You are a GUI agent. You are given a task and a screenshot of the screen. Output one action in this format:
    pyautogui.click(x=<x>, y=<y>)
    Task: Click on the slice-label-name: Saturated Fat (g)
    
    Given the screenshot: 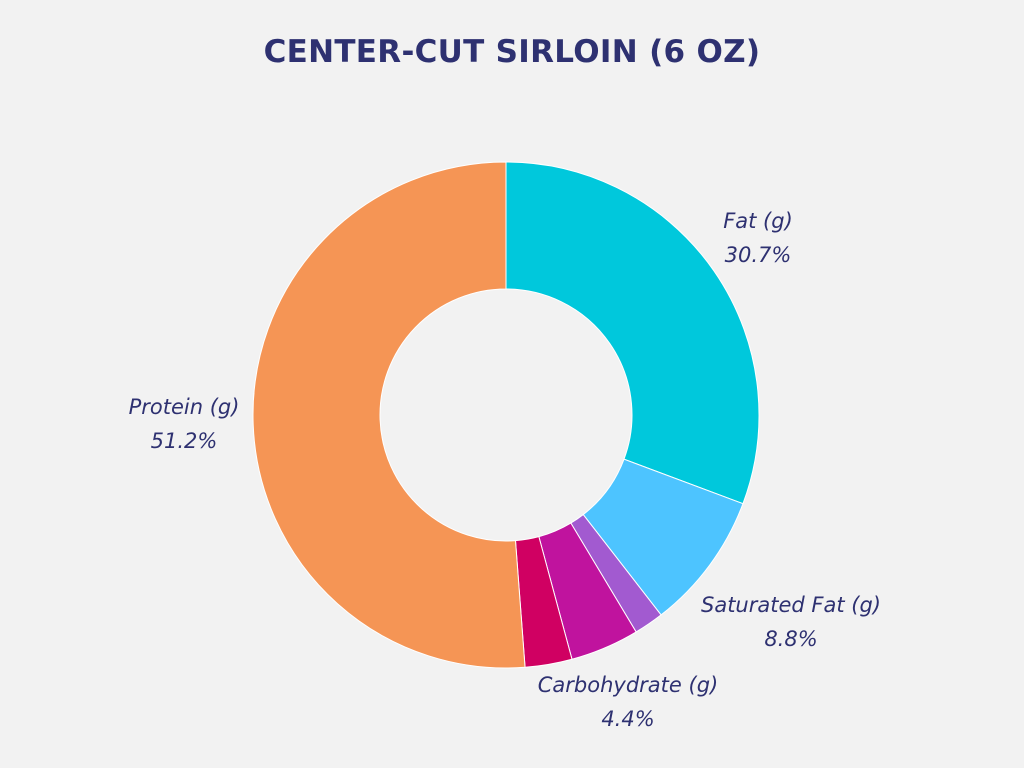 What is the action you would take?
    pyautogui.click(x=791, y=605)
    